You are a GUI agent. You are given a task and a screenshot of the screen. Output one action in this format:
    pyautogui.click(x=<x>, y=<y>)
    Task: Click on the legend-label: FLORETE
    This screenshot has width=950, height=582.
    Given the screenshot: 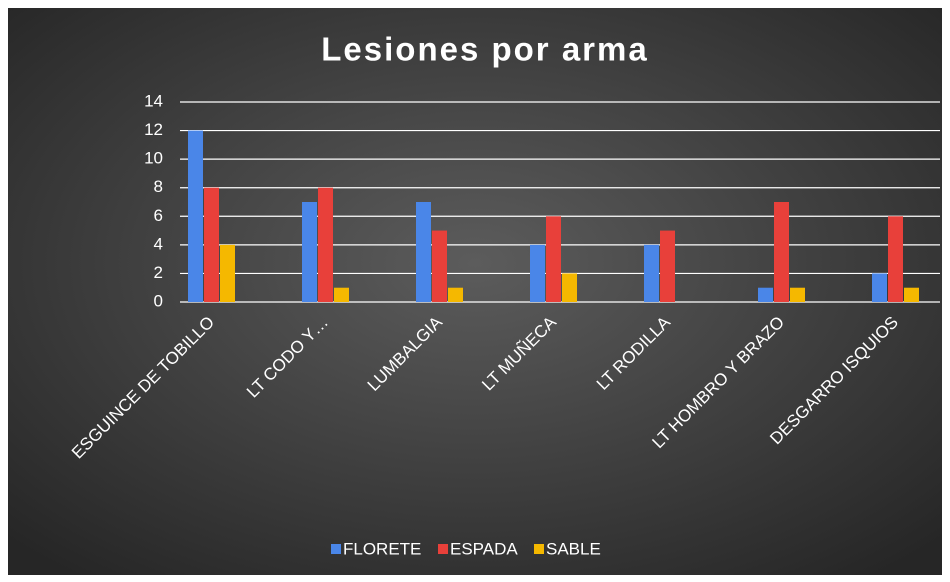 What is the action you would take?
    pyautogui.click(x=382, y=548)
    